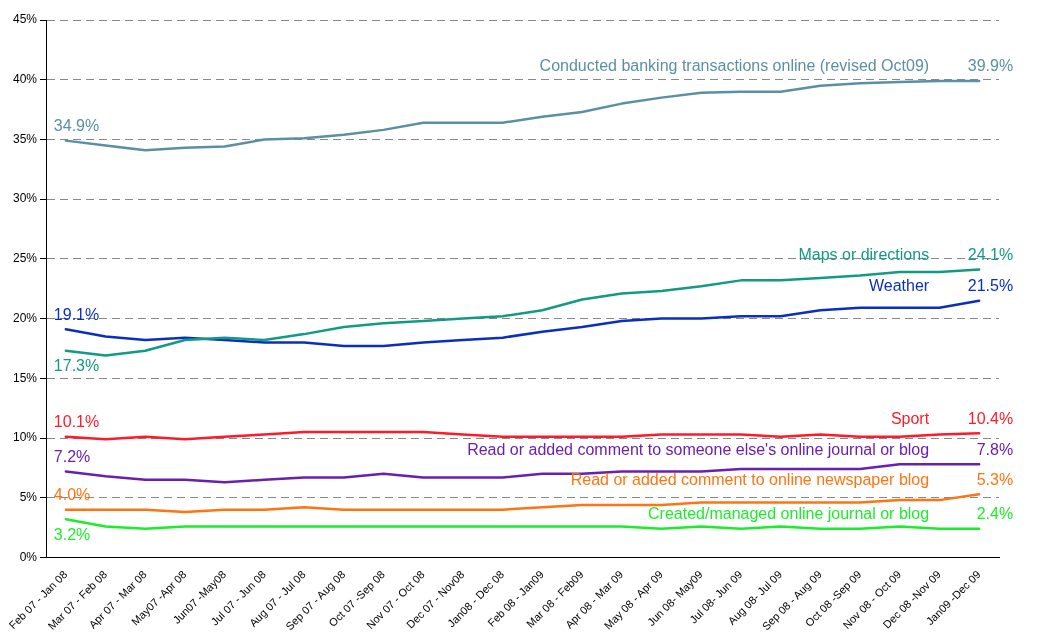 The image size is (1049, 642). I want to click on series-label: Maps or directions, so click(864, 255).